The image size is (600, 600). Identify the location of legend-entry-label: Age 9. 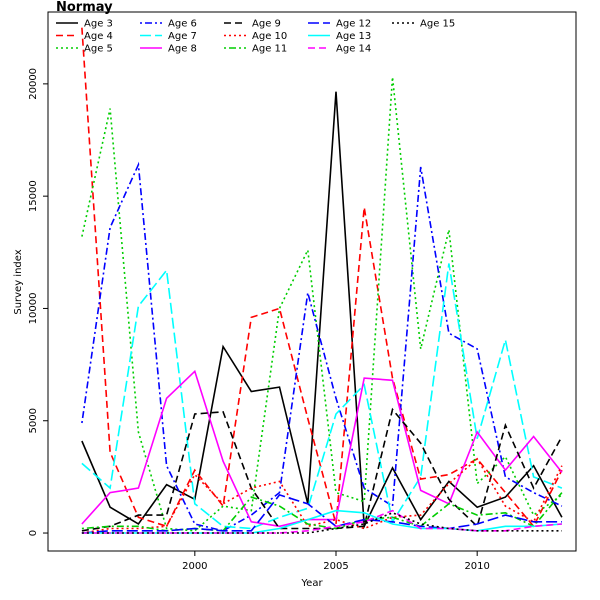
(266, 24).